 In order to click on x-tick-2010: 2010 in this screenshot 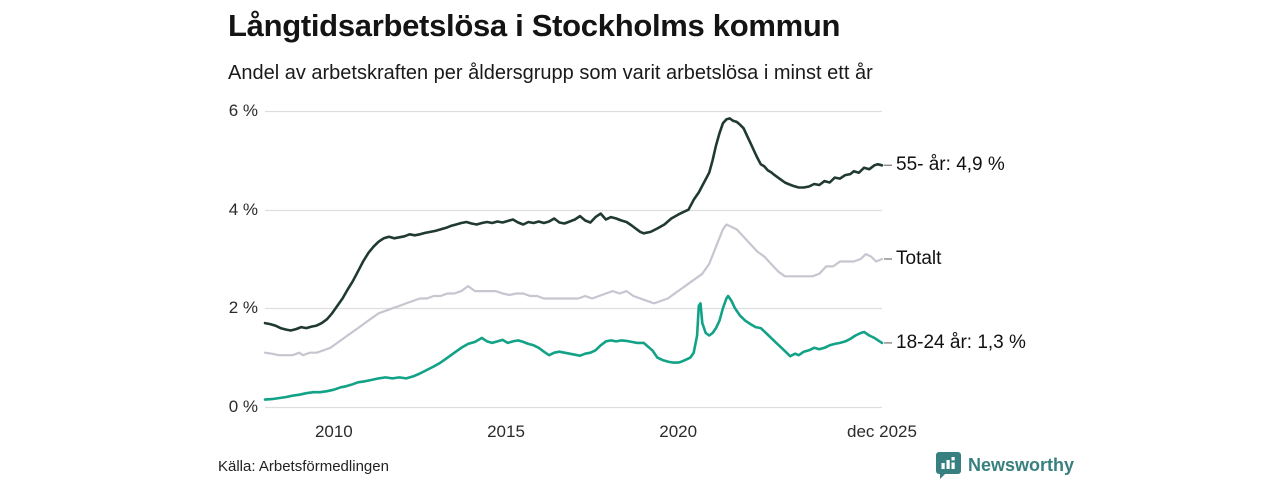, I will do `click(333, 431)`.